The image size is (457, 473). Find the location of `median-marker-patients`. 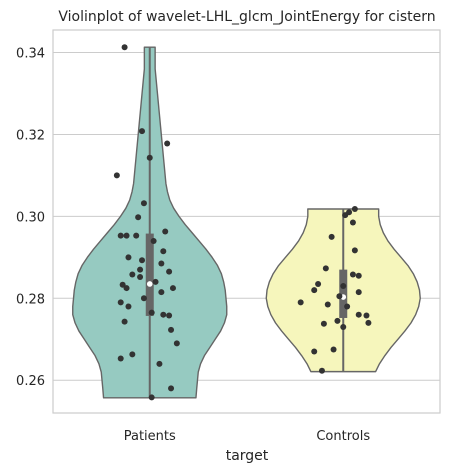

median-marker-patients is located at coordinates (150, 284).